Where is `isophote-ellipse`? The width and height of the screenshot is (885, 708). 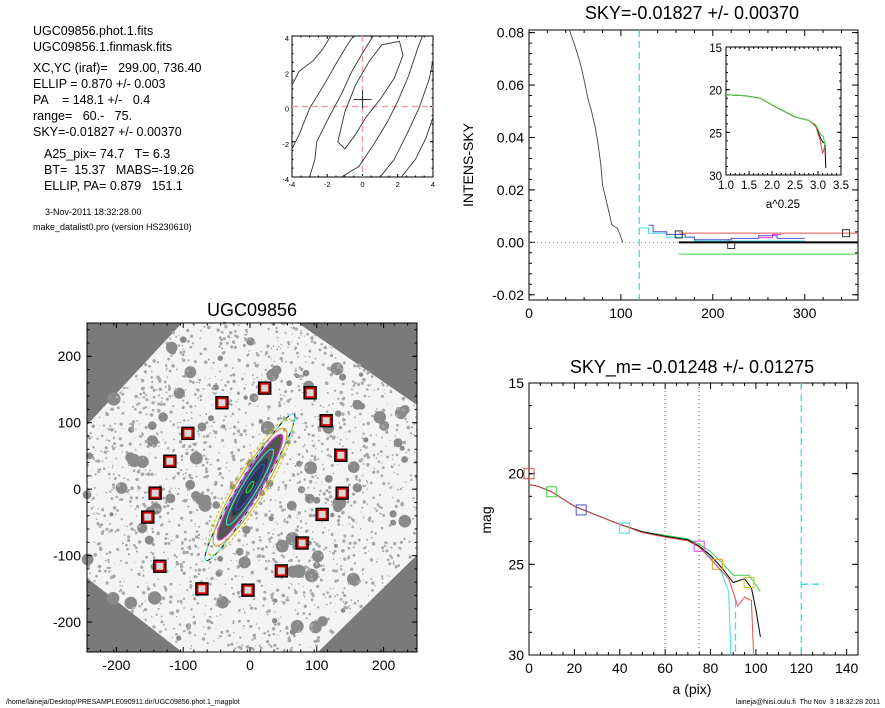
isophote-ellipse is located at coordinates (250, 487).